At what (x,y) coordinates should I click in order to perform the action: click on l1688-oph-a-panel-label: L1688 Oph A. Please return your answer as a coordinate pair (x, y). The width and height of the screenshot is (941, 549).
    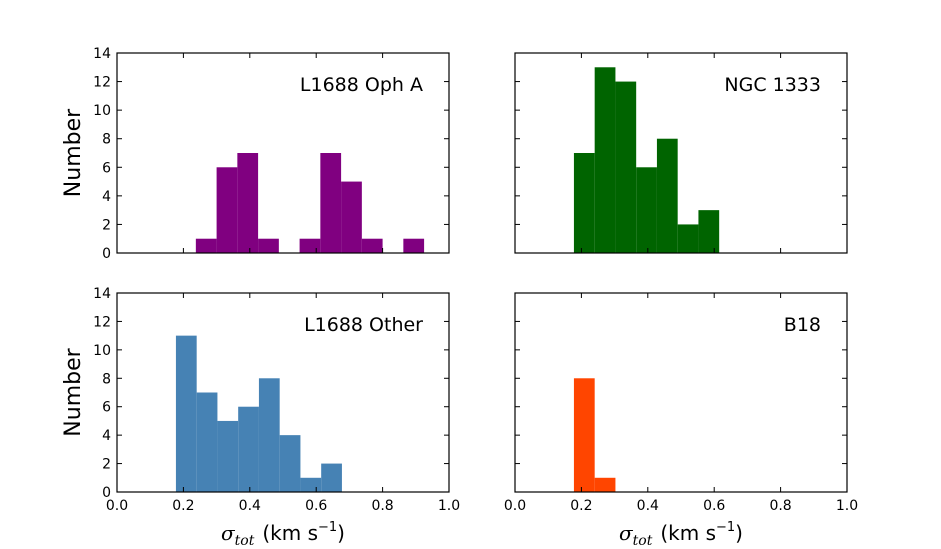
    Looking at the image, I should click on (361, 85).